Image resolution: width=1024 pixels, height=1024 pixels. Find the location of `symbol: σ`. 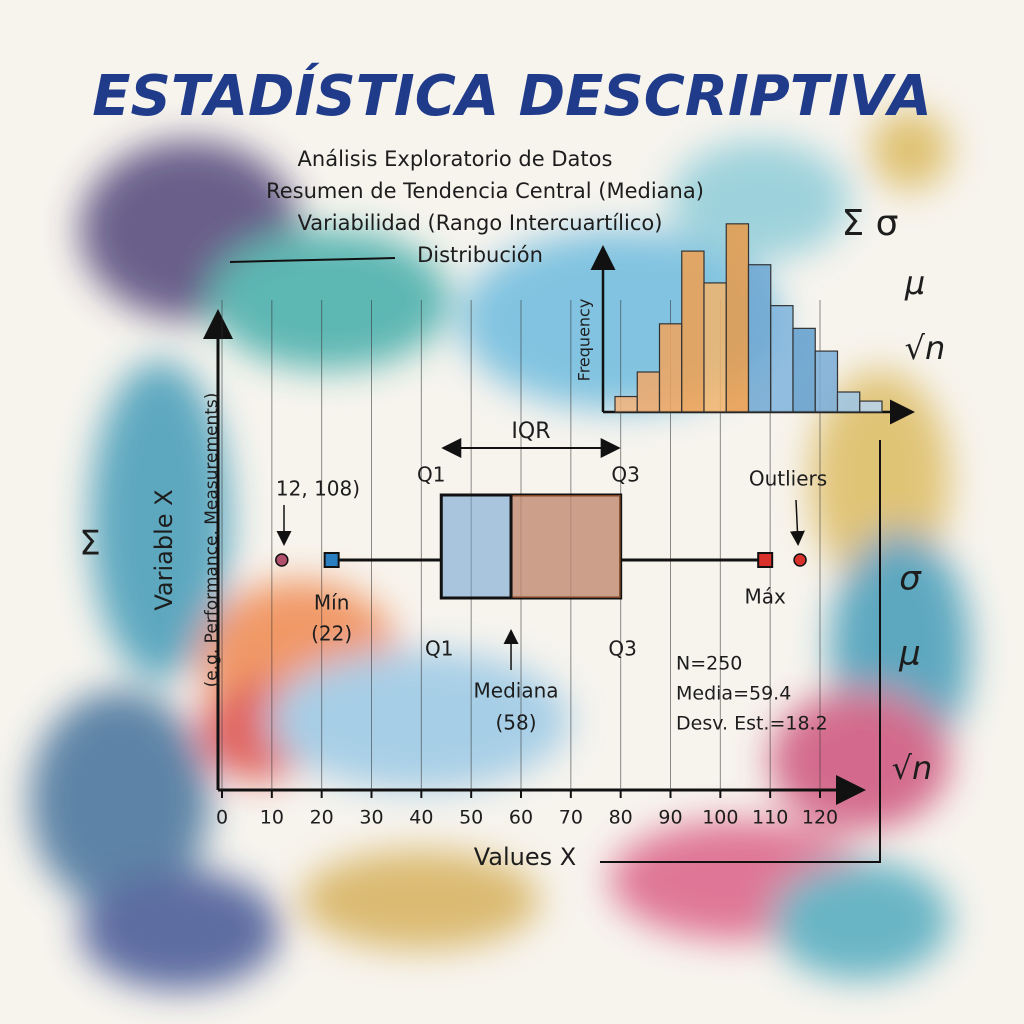

symbol: σ is located at coordinates (910, 579).